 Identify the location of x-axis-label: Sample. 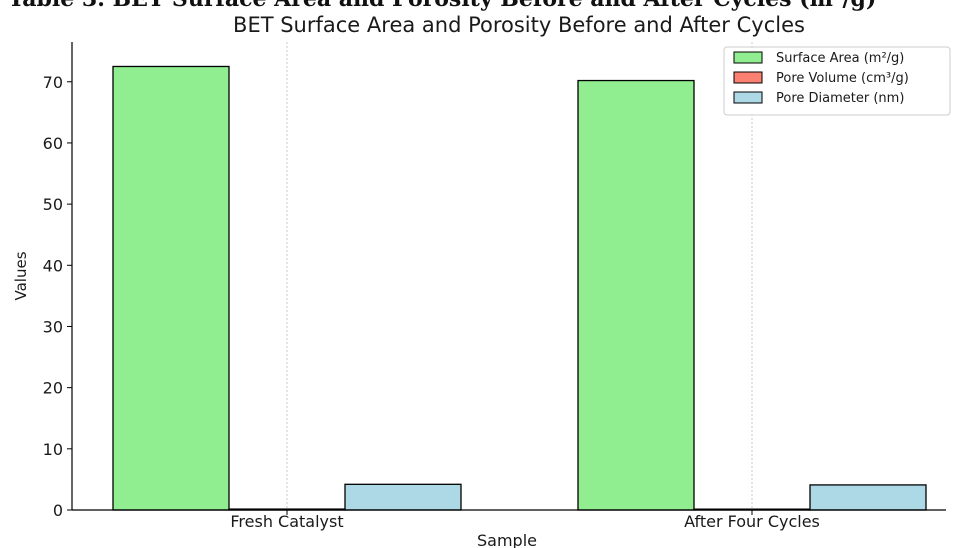
(507, 539).